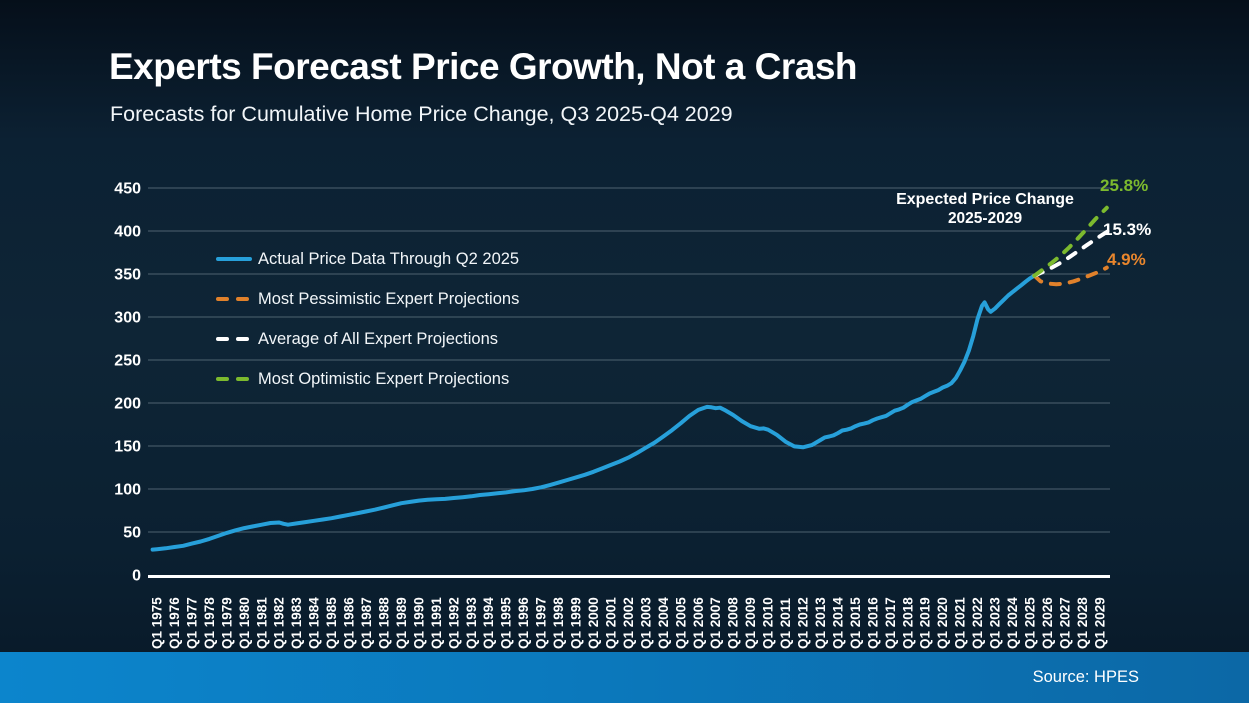 Image resolution: width=1249 pixels, height=703 pixels. I want to click on legend-item-pessimistic: Most Pessimistic Expert Projections, so click(367, 299).